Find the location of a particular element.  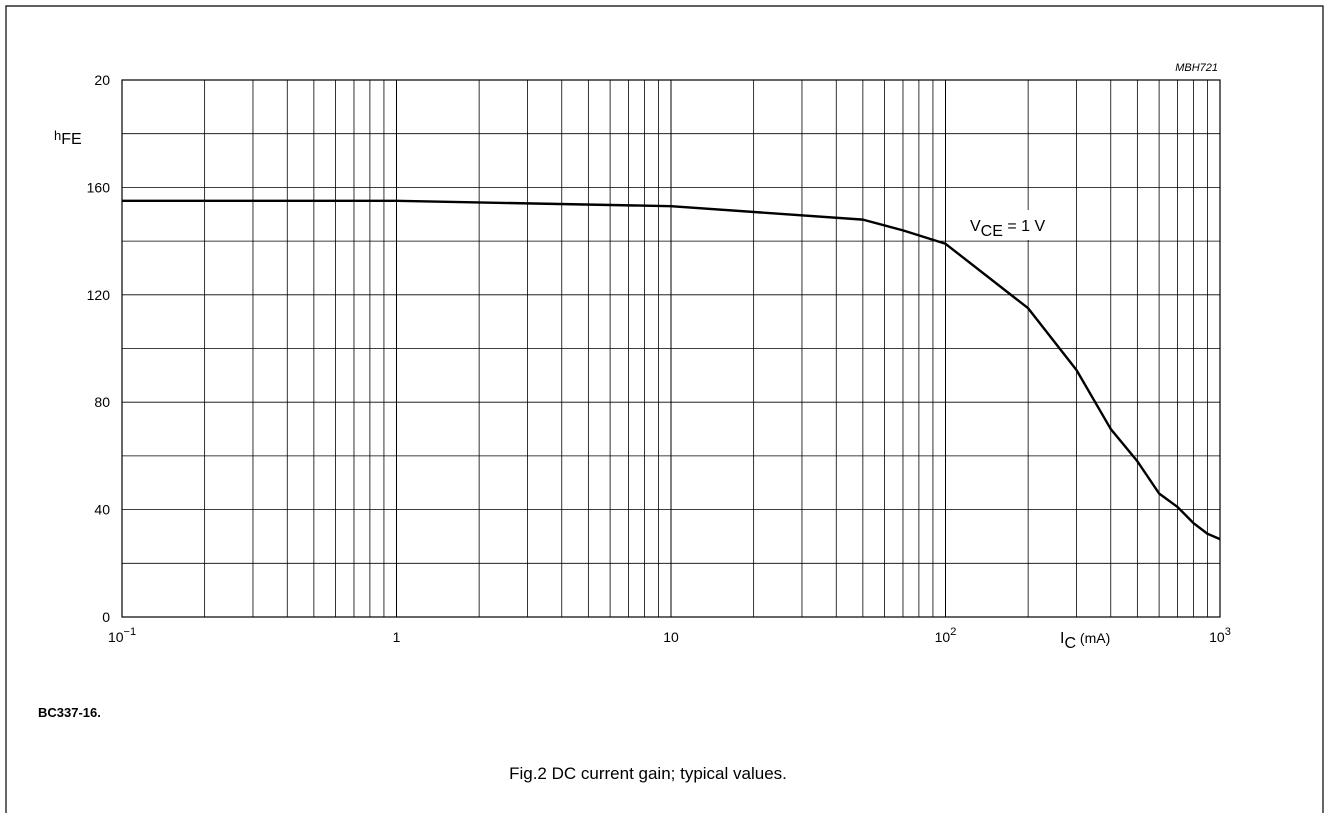

x-tick-label: 10³ is located at coordinates (1220, 635).